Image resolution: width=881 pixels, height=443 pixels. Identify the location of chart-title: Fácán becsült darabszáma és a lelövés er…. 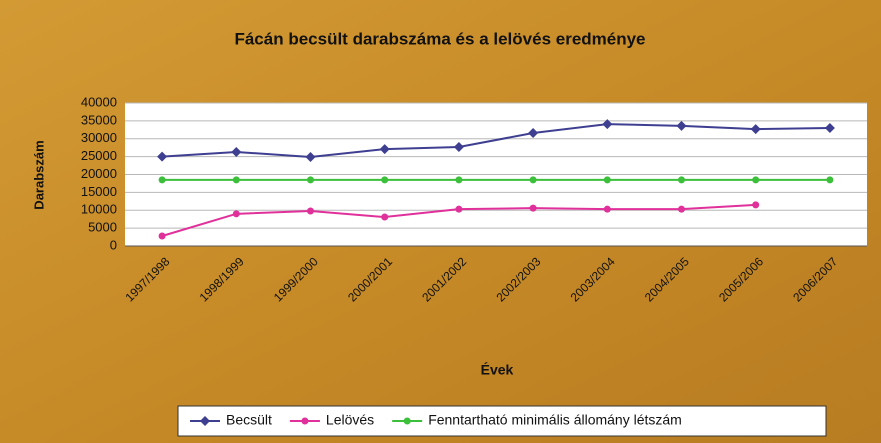
(439, 38).